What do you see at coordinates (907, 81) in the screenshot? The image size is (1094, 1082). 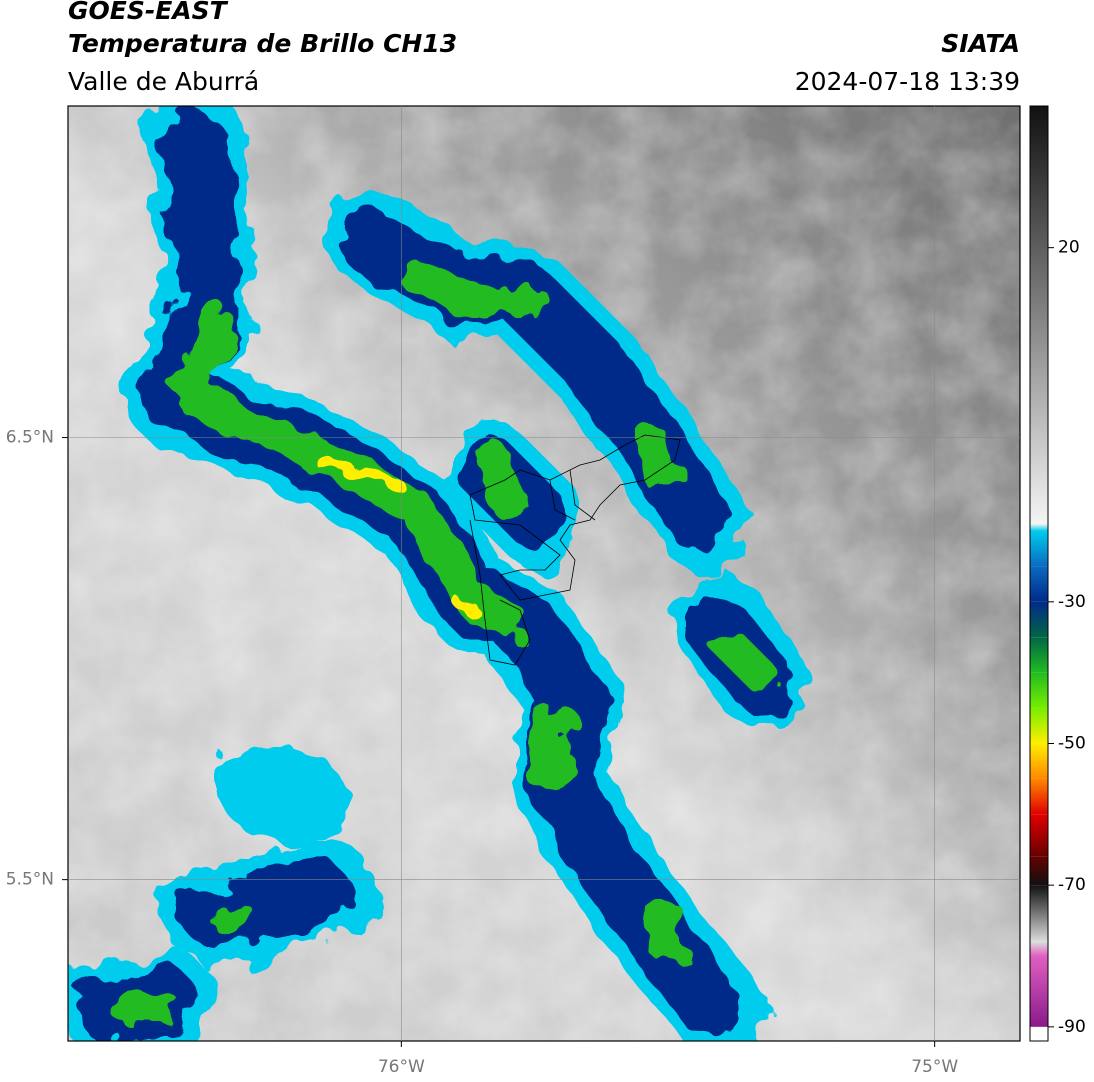 I see `timestamp: 2024-07-18 13:39` at bounding box center [907, 81].